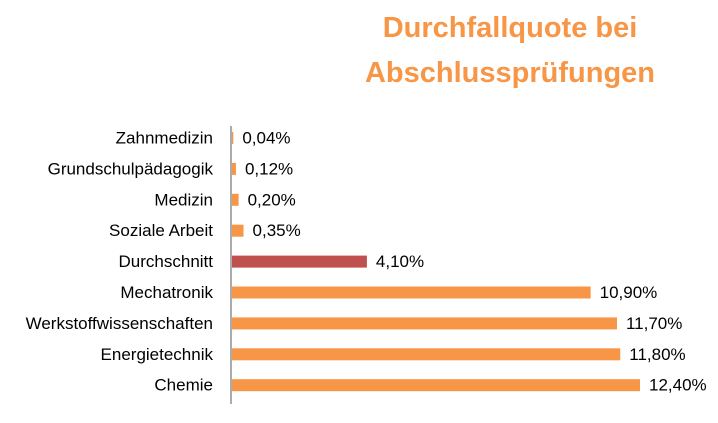 This screenshot has height=423, width=718. I want to click on category-label: Werkstoffwissenschaften, so click(119, 323).